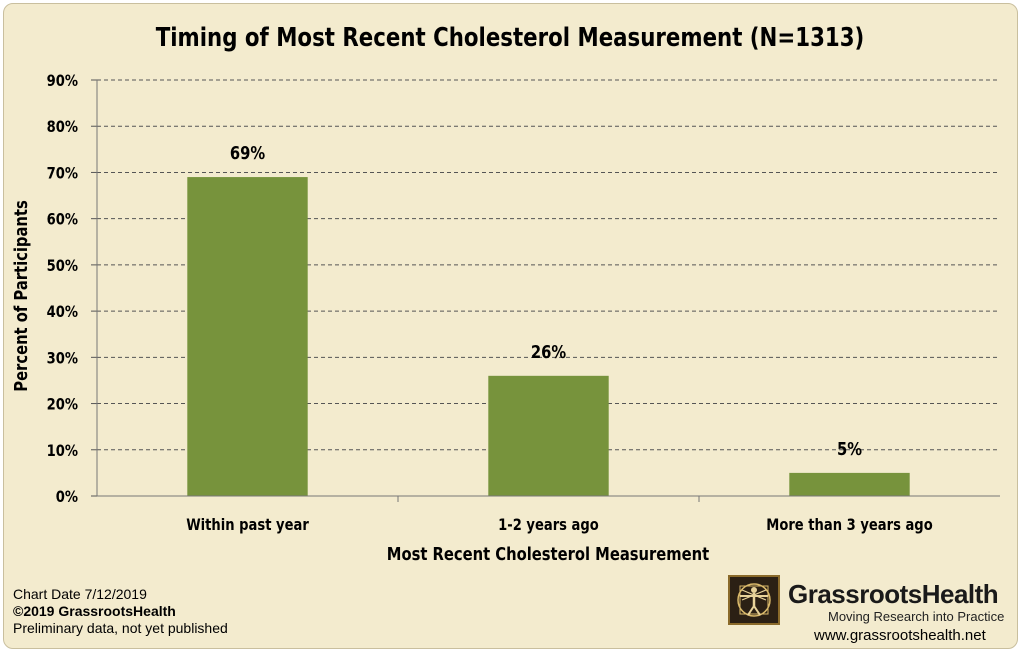 This screenshot has width=1024, height=655. What do you see at coordinates (120, 628) in the screenshot?
I see `data-note: Preliminary data, not yet published` at bounding box center [120, 628].